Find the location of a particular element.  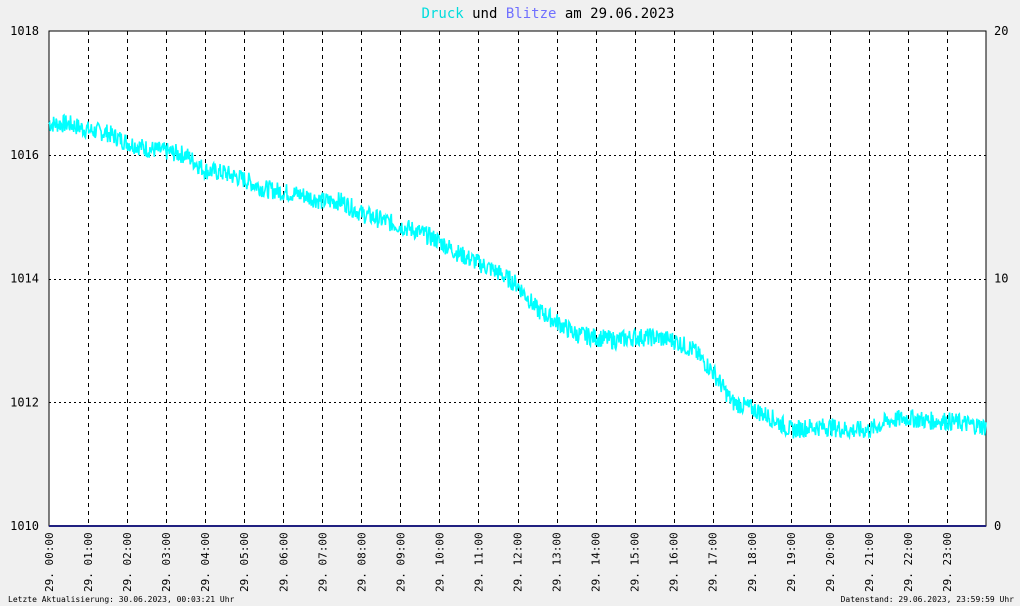

x-tick-label: 29. 08:00 is located at coordinates (361, 562).